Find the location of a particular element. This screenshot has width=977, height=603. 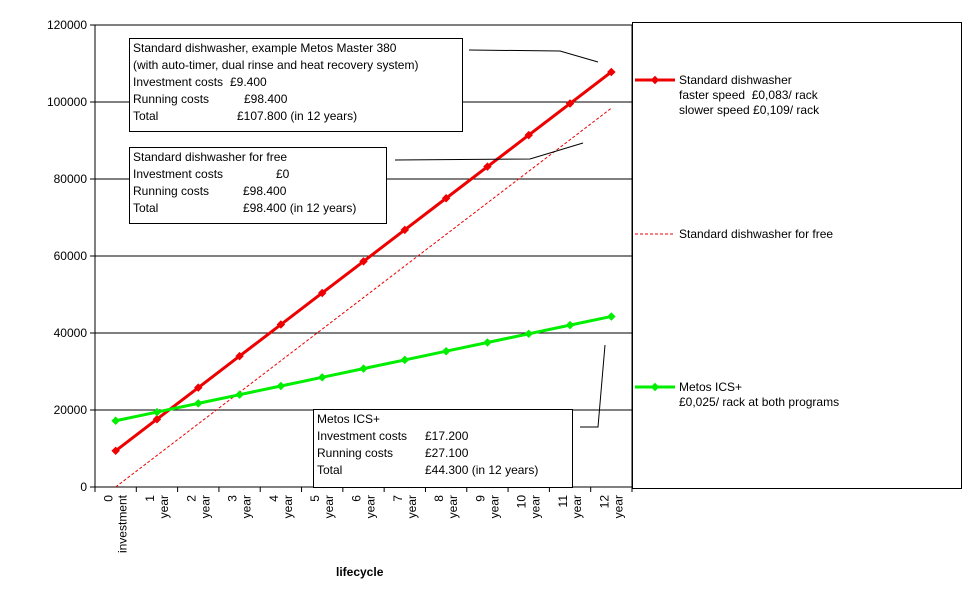

annotation-ics-running-label: Running costs is located at coordinates (355, 453).